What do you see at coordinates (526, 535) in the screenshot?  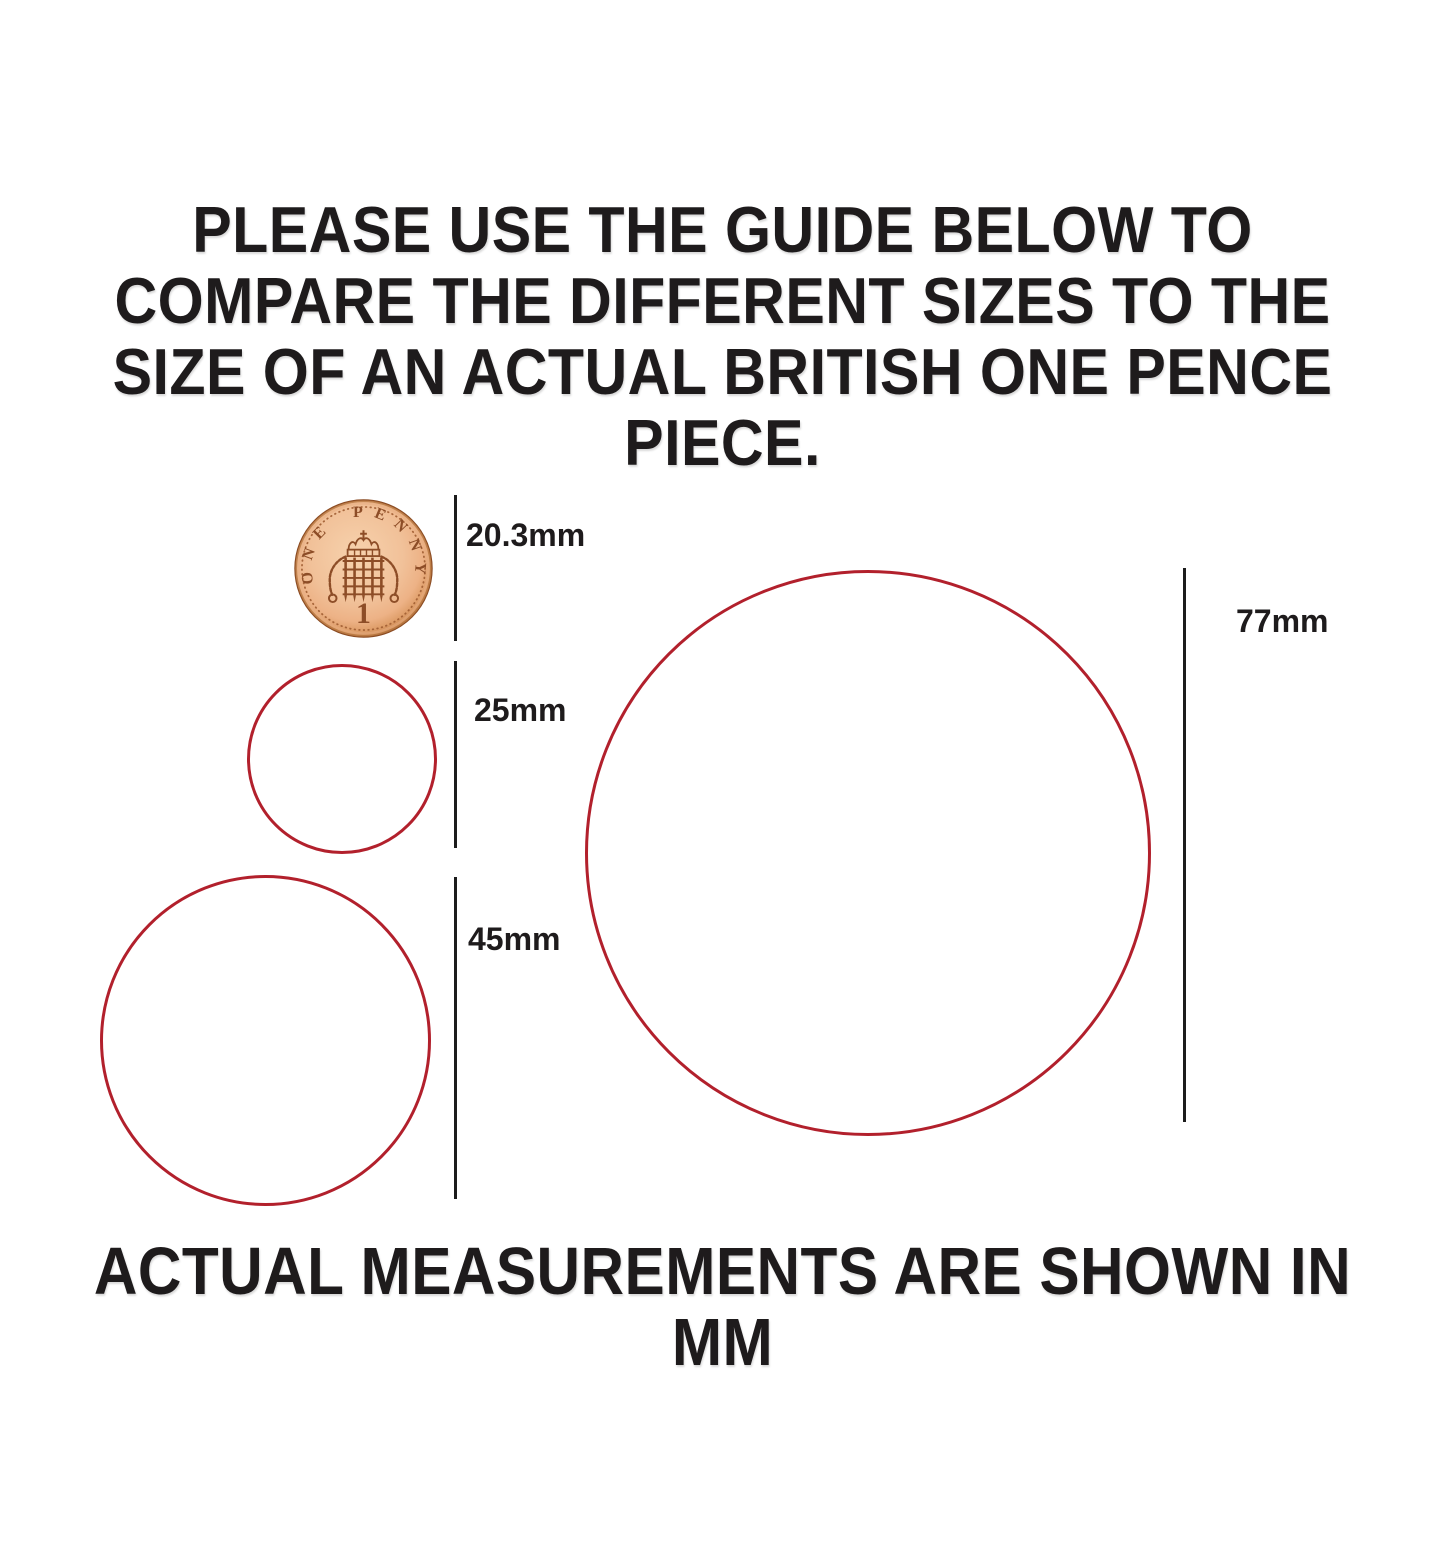 I see `size-label-20-3mm: 20.3mm` at bounding box center [526, 535].